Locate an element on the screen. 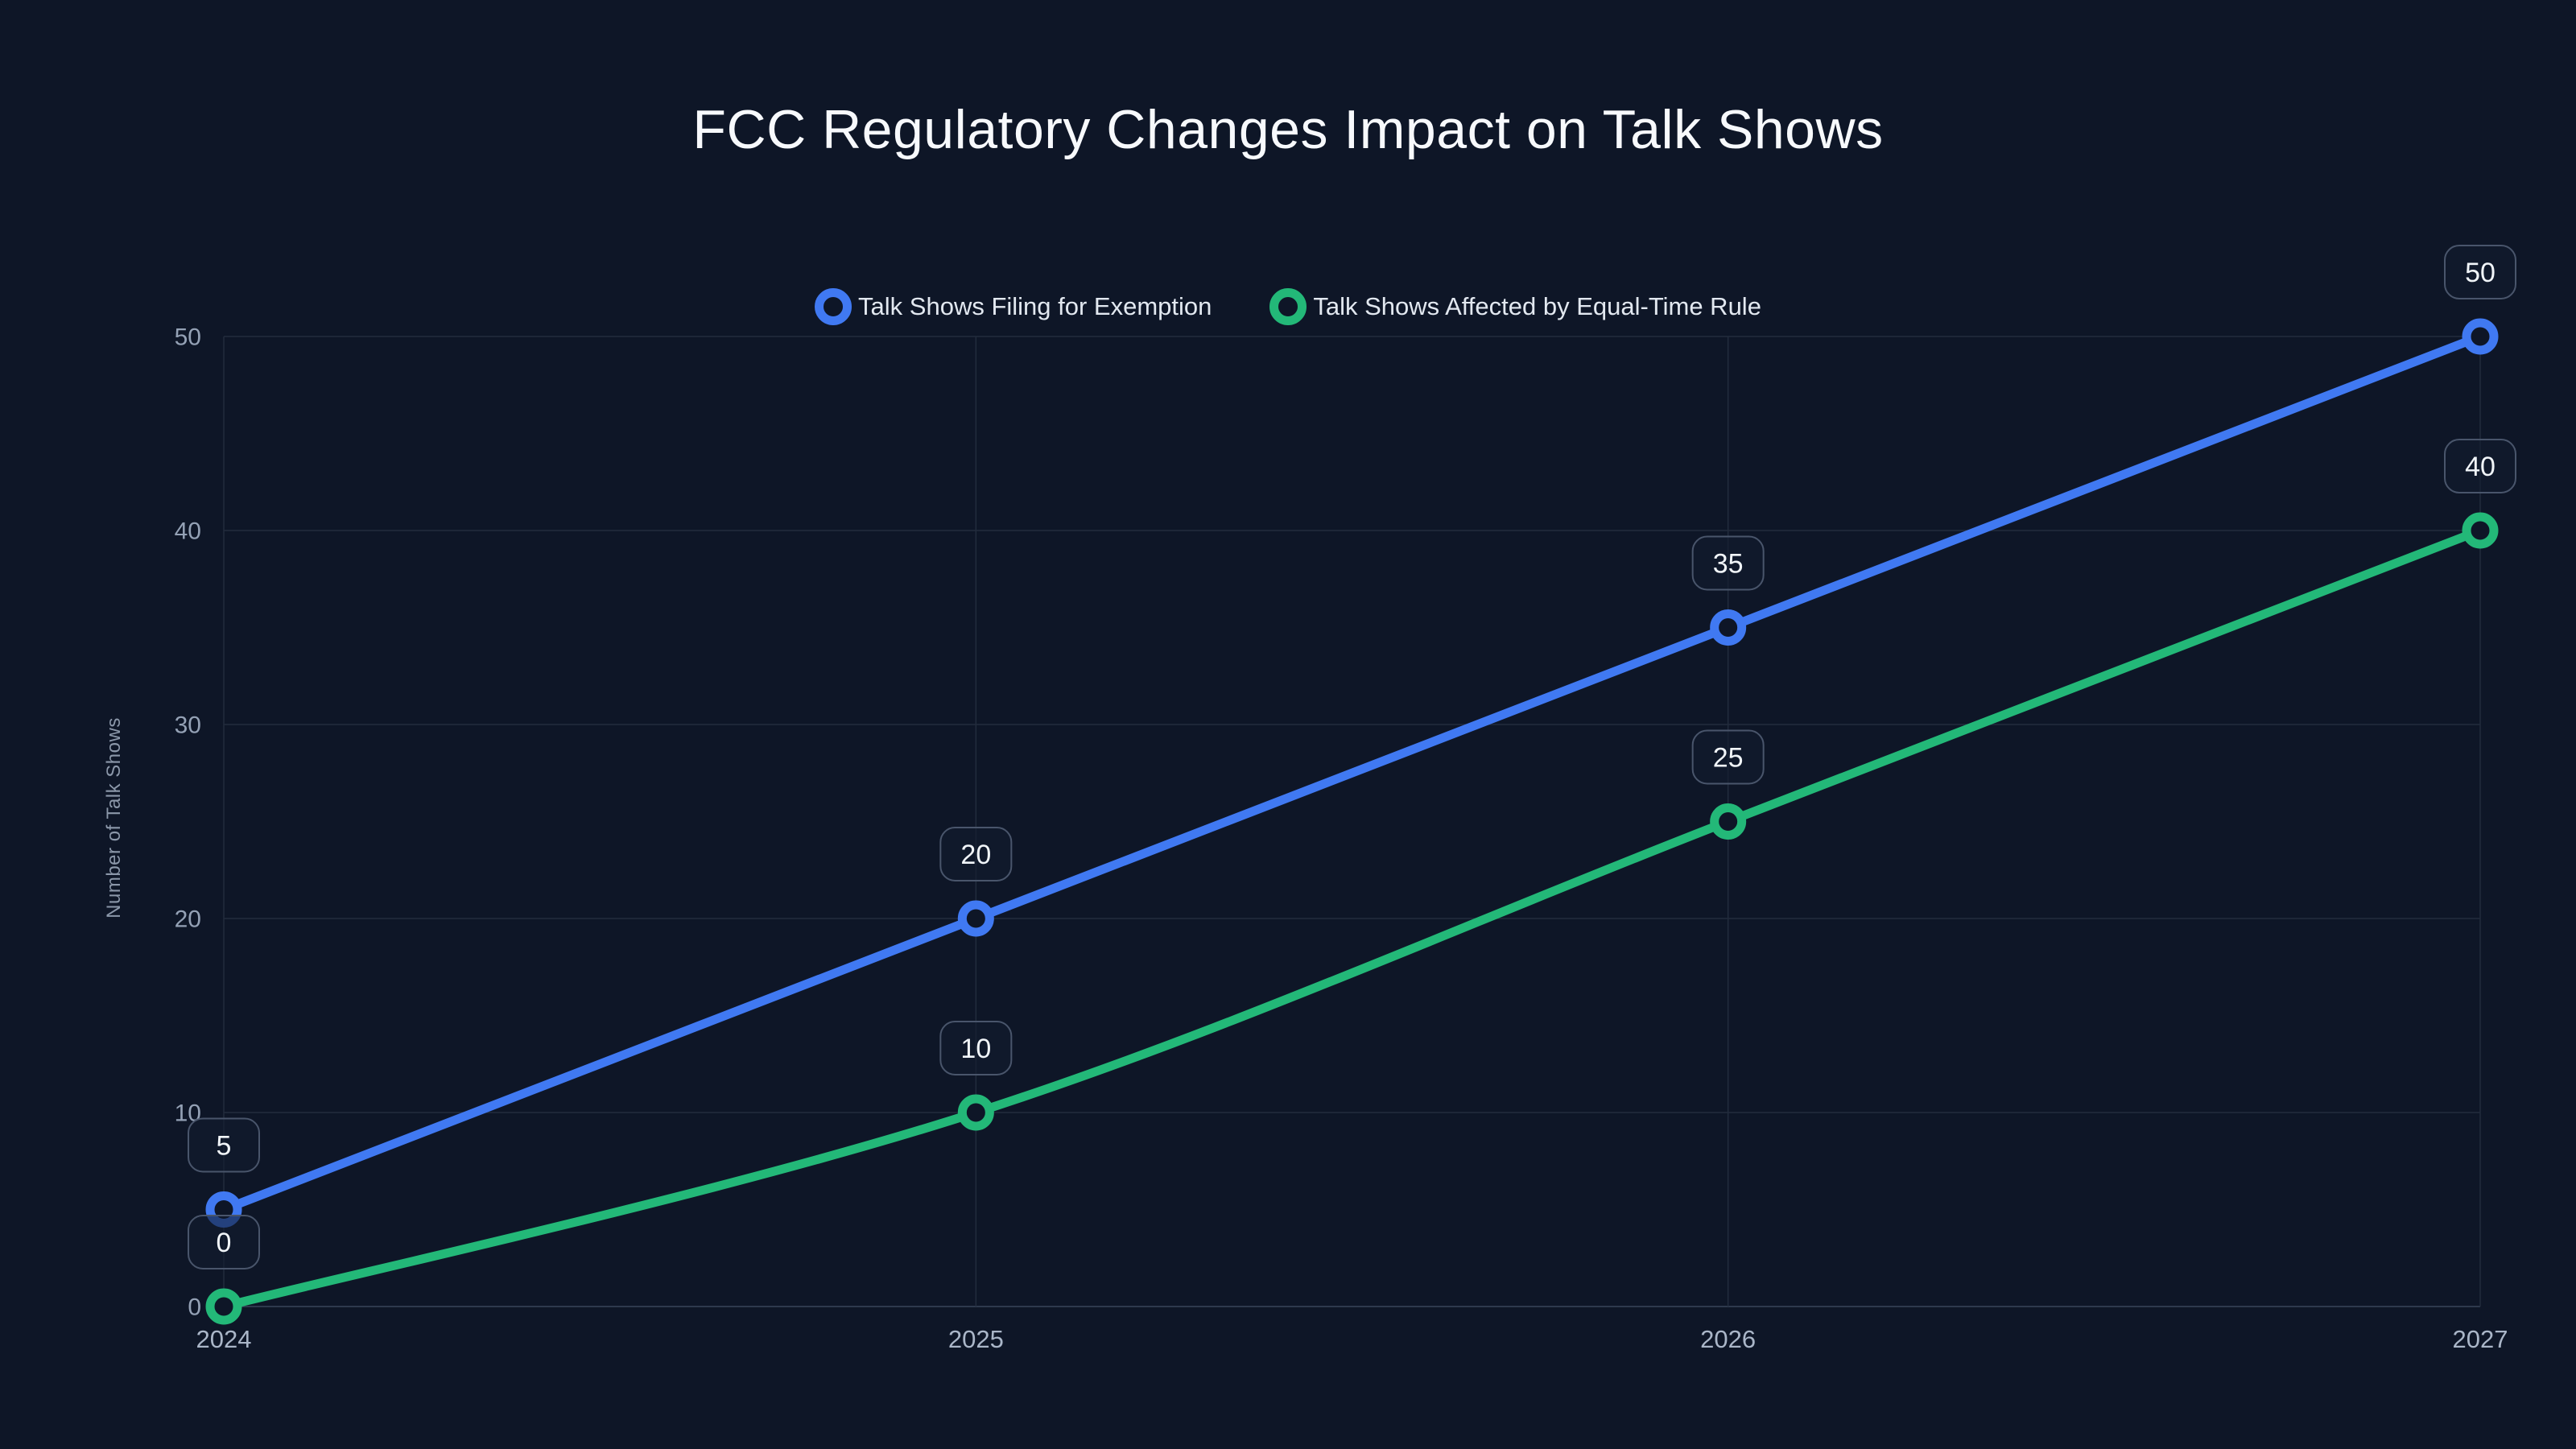 This screenshot has width=2576, height=1449. point-label-value: 50 is located at coordinates (2480, 273).